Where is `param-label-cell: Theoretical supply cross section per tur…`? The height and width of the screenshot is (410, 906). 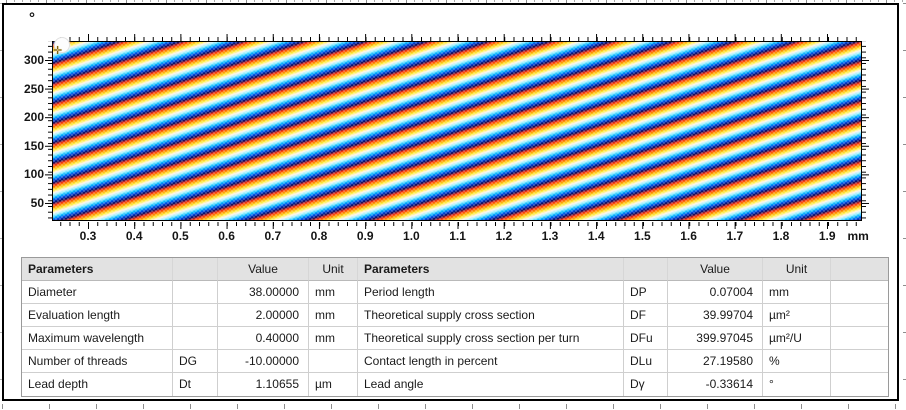
param-label-cell: Theoretical supply cross section per tur… is located at coordinates (491, 338).